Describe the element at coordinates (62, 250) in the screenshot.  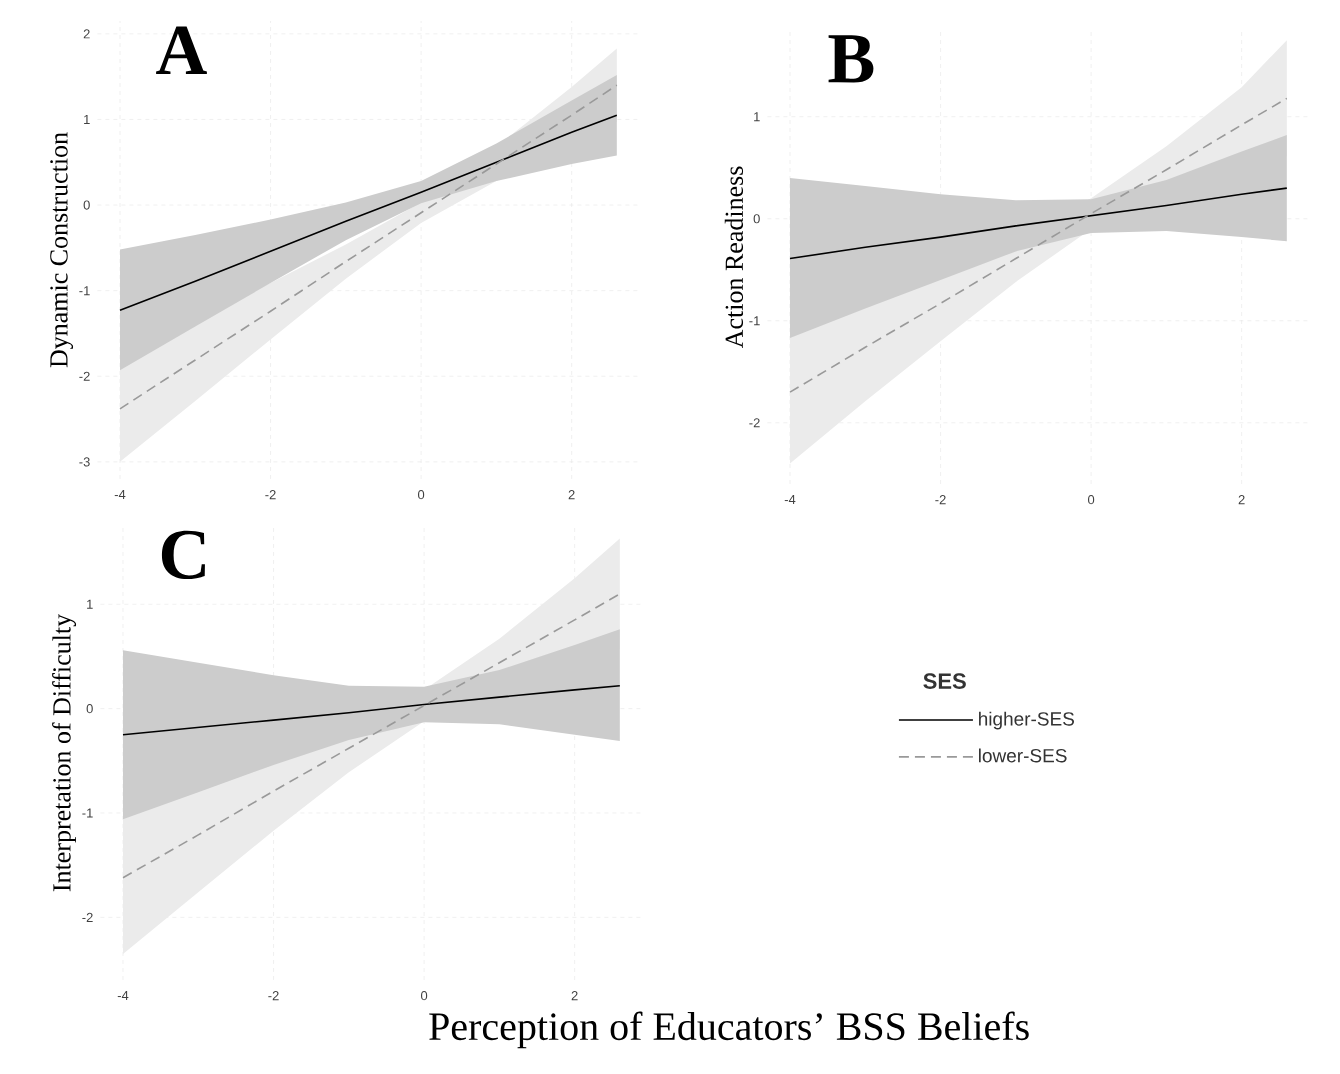
I see `y-axis-title: Dynamic Construction` at that location.